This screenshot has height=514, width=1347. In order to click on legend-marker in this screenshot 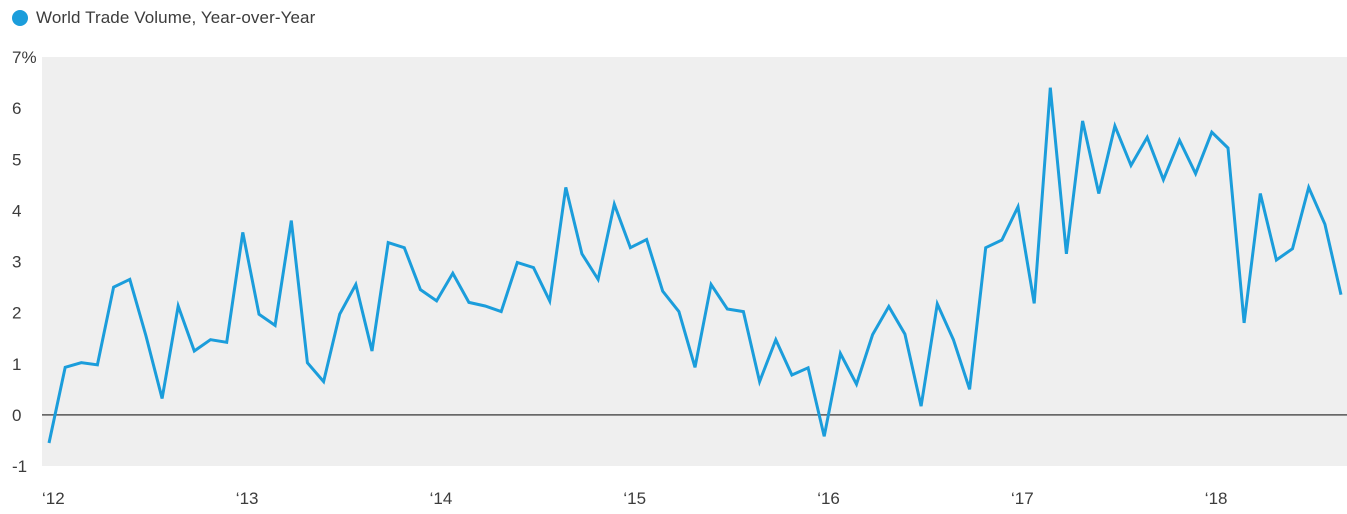, I will do `click(20, 18)`.